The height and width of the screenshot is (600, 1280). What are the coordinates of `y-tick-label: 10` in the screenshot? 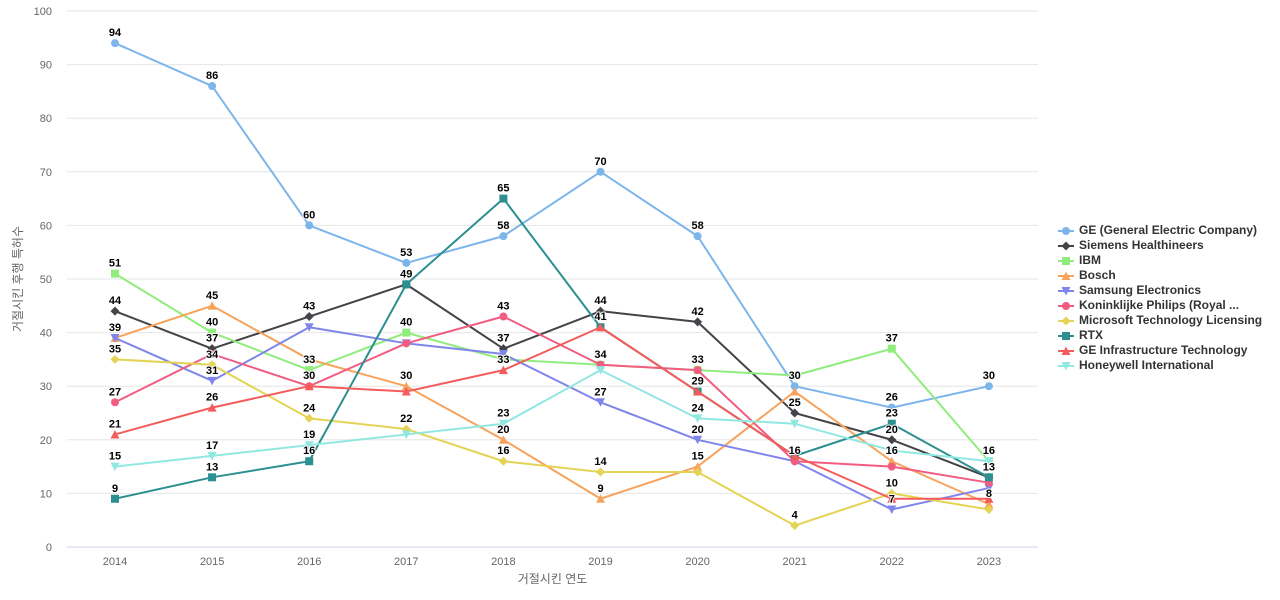 It's located at (46, 494).